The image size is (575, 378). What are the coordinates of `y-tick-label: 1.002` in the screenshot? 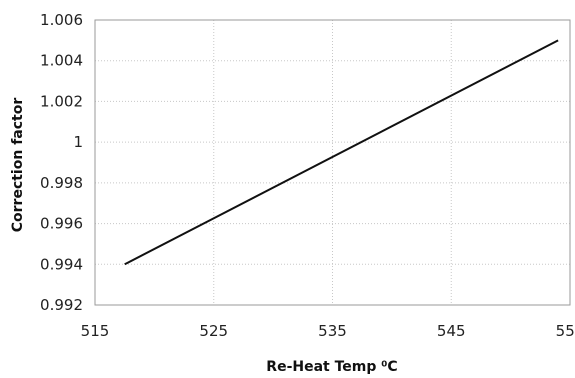 It's located at (61, 101).